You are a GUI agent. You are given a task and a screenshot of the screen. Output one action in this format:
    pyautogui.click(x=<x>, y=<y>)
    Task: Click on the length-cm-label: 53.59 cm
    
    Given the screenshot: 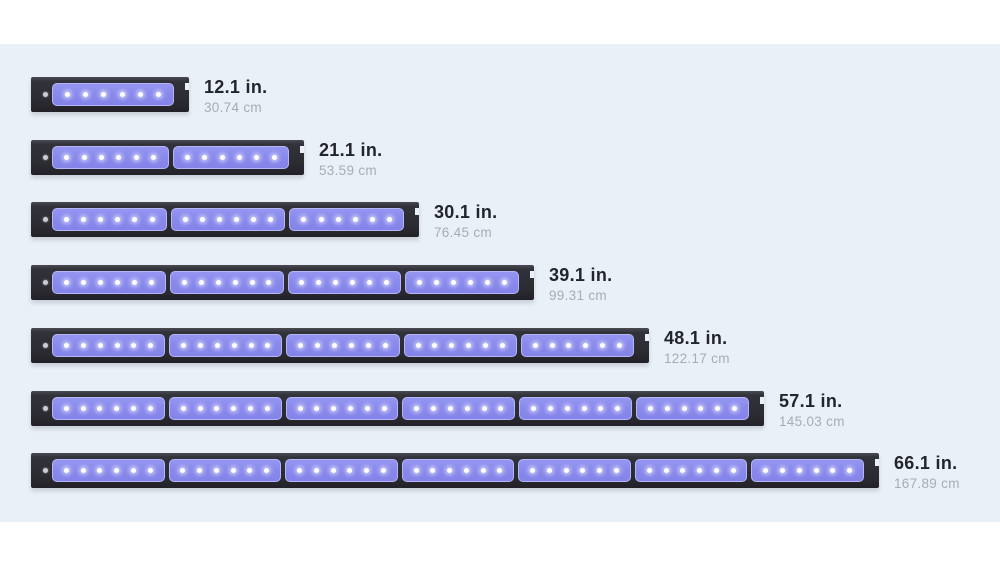 What is the action you would take?
    pyautogui.click(x=348, y=170)
    